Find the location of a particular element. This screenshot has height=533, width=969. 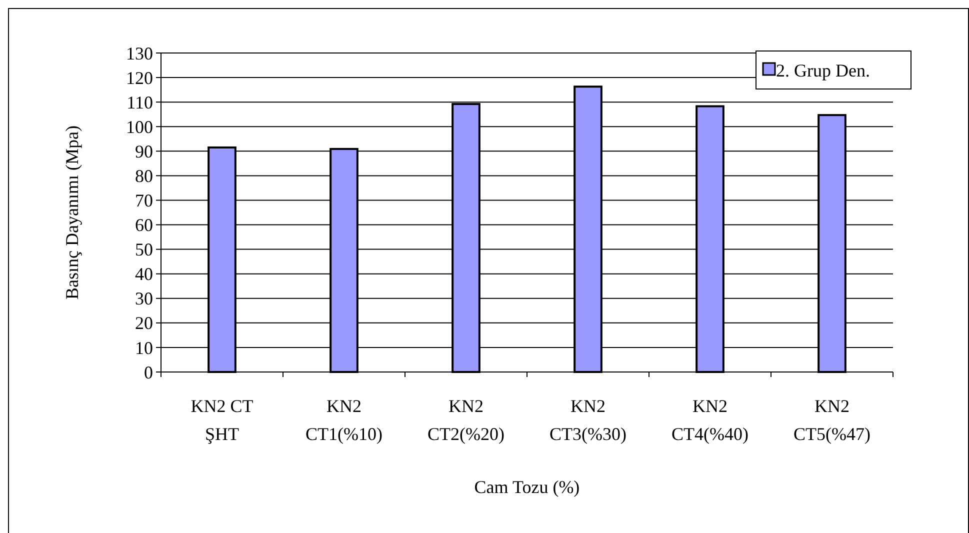

x-tick-label: KN2 CT5(%47) is located at coordinates (832, 420).